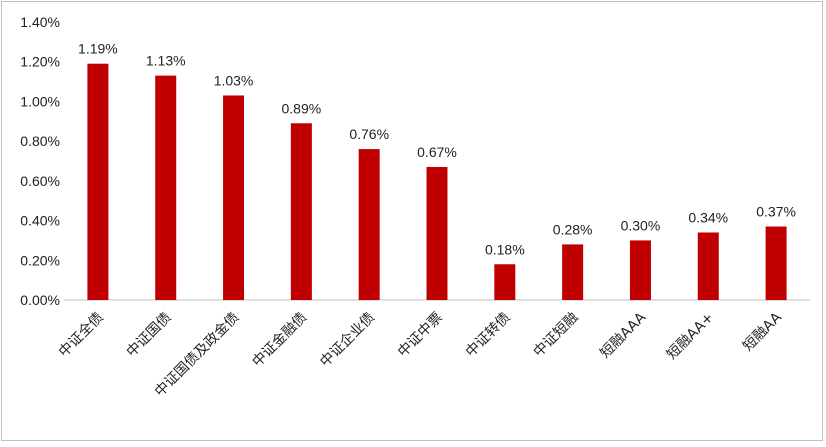 The height and width of the screenshot is (447, 826). I want to click on y-tick-label: 0.40%, so click(40, 221).